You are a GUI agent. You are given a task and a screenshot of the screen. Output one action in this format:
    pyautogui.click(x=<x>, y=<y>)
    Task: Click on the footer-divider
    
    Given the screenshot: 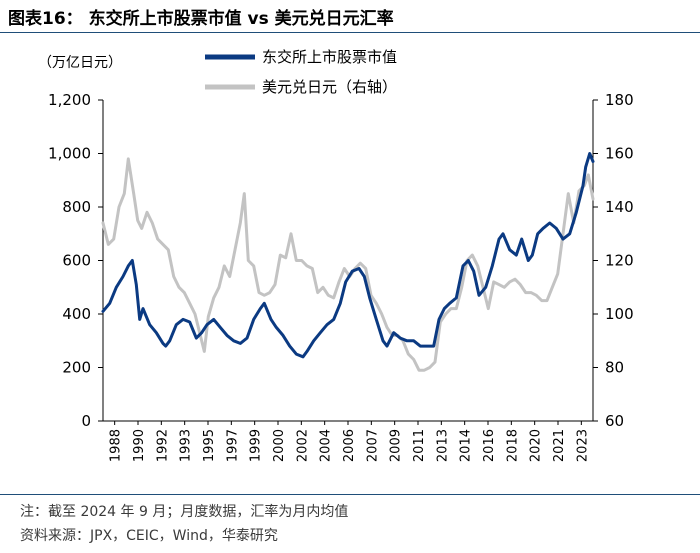 What is the action you would take?
    pyautogui.click(x=350, y=494)
    